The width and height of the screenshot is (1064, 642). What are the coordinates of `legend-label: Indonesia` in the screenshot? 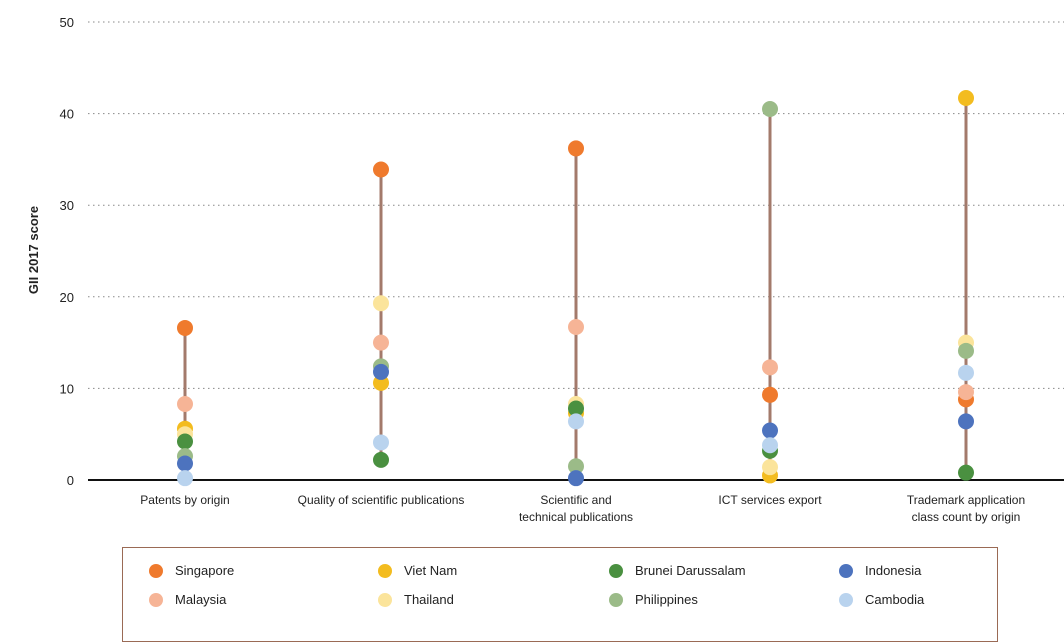 It's located at (893, 570).